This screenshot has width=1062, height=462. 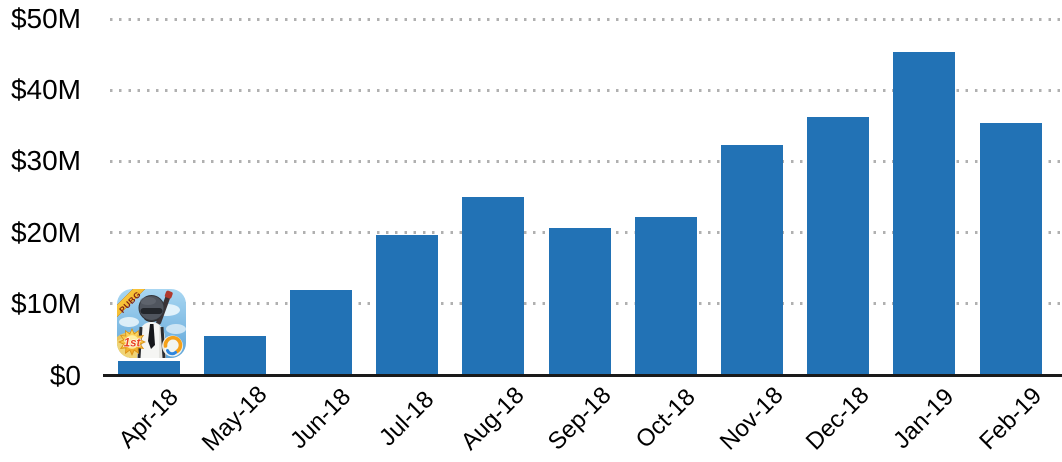 I want to click on y-tick-label: $0, so click(x=65, y=375).